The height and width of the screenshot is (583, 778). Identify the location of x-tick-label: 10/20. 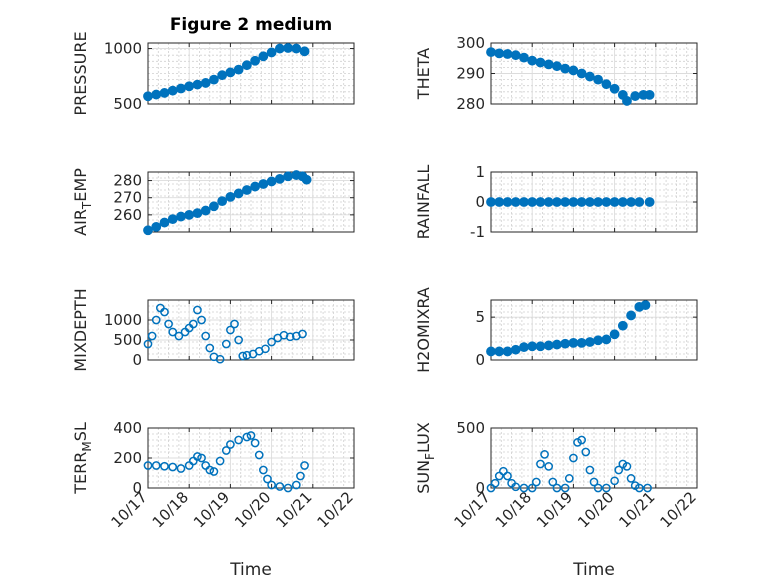
(595, 509).